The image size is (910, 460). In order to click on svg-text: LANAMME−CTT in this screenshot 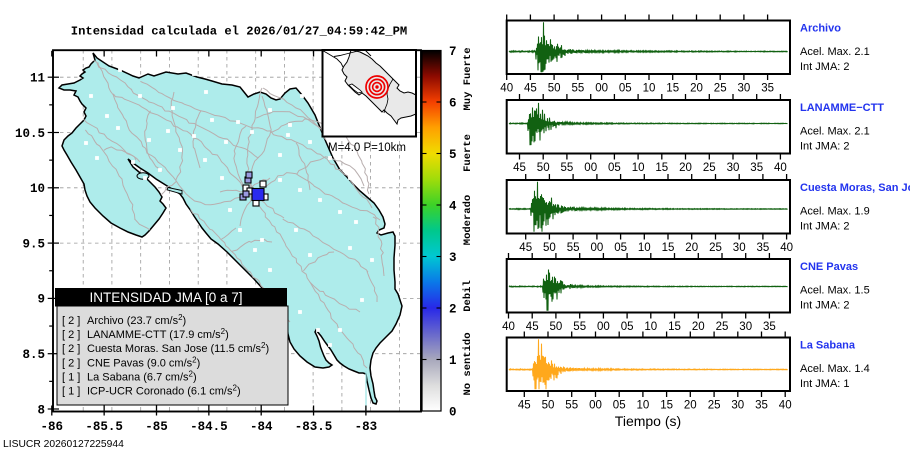, I will do `click(842, 108)`.